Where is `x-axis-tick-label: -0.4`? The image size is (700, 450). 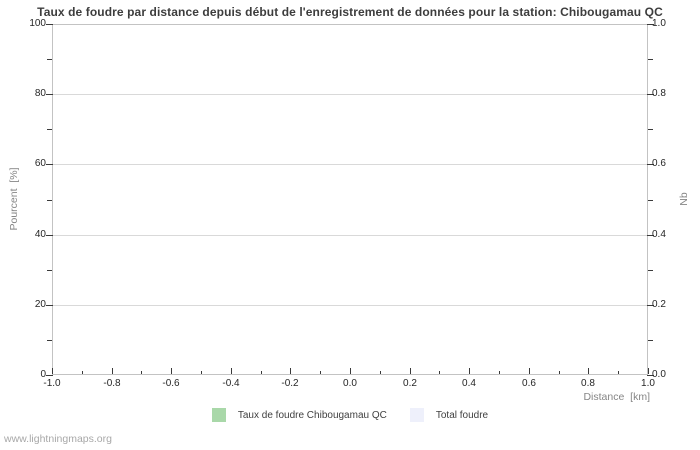 x-axis-tick-label: -0.4 is located at coordinates (231, 383).